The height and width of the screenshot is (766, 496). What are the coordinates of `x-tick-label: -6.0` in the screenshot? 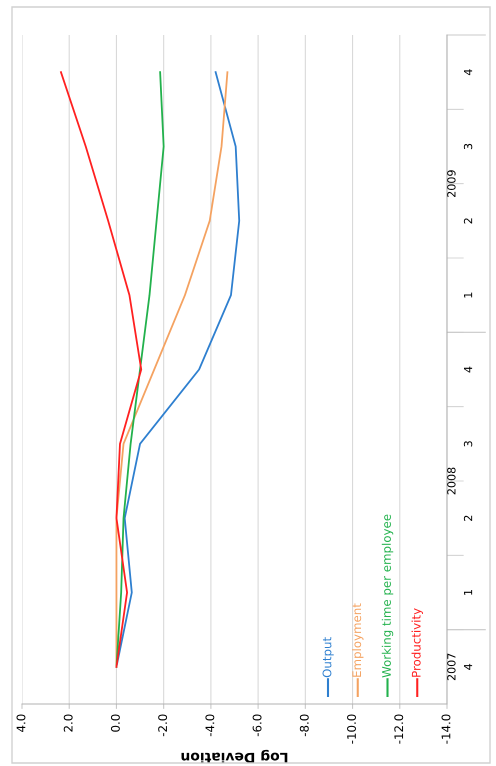 It's located at (257, 725).